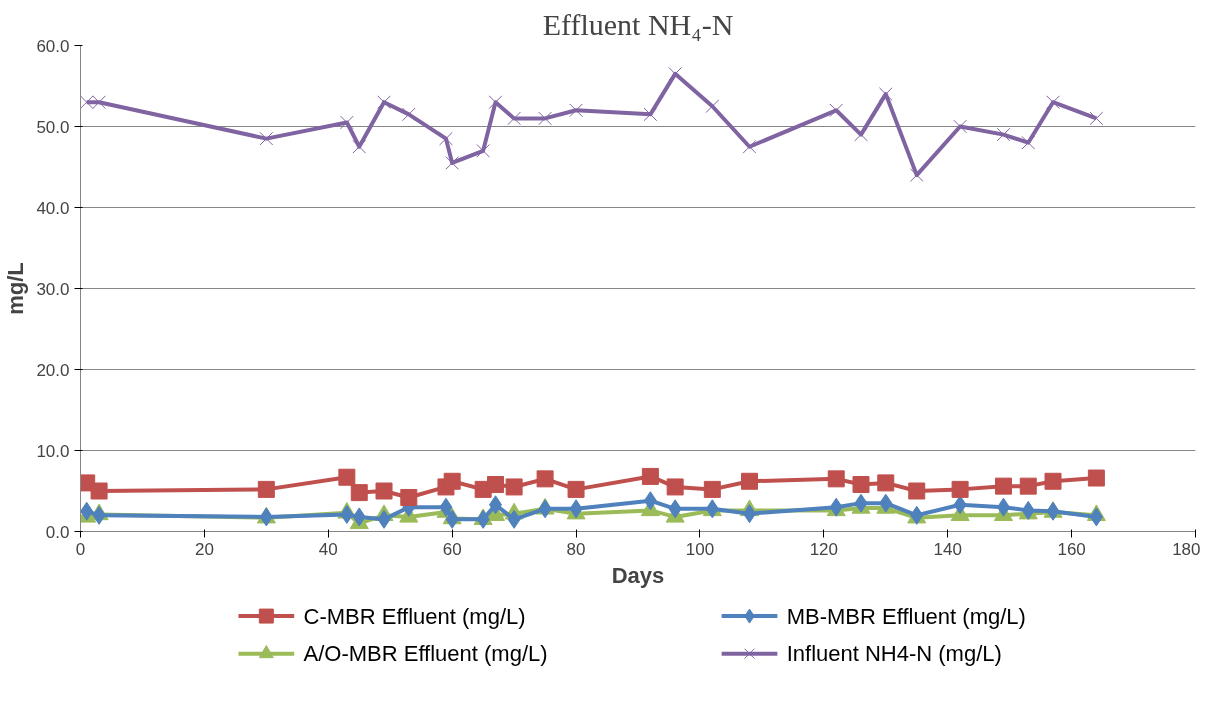 This screenshot has width=1212, height=705. Describe the element at coordinates (328, 549) in the screenshot. I see `x-tick-label: 40` at that location.